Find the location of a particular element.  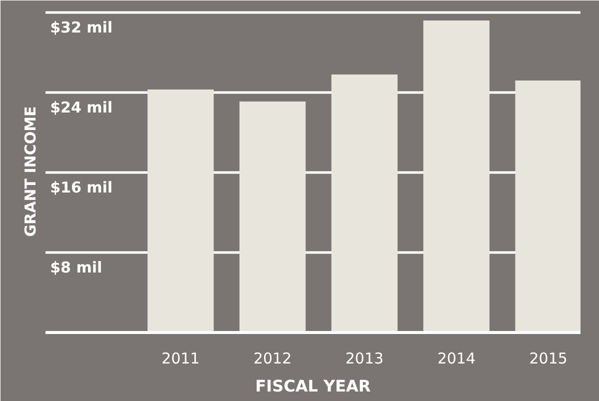

x-axis-title: FISCAL YEAR is located at coordinates (313, 386).